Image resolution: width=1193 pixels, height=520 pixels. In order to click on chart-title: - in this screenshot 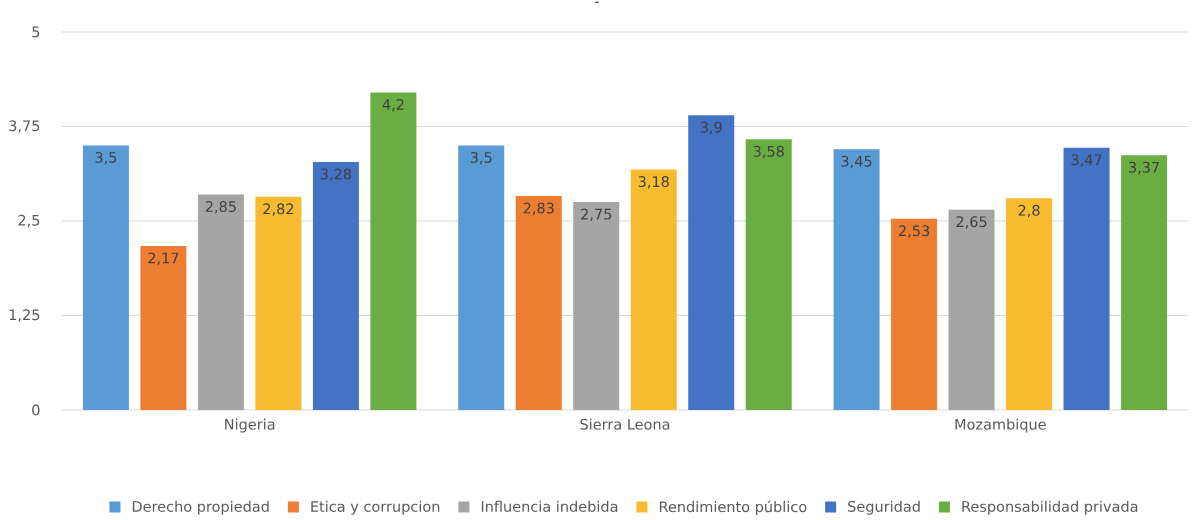, I will do `click(597, 2)`.